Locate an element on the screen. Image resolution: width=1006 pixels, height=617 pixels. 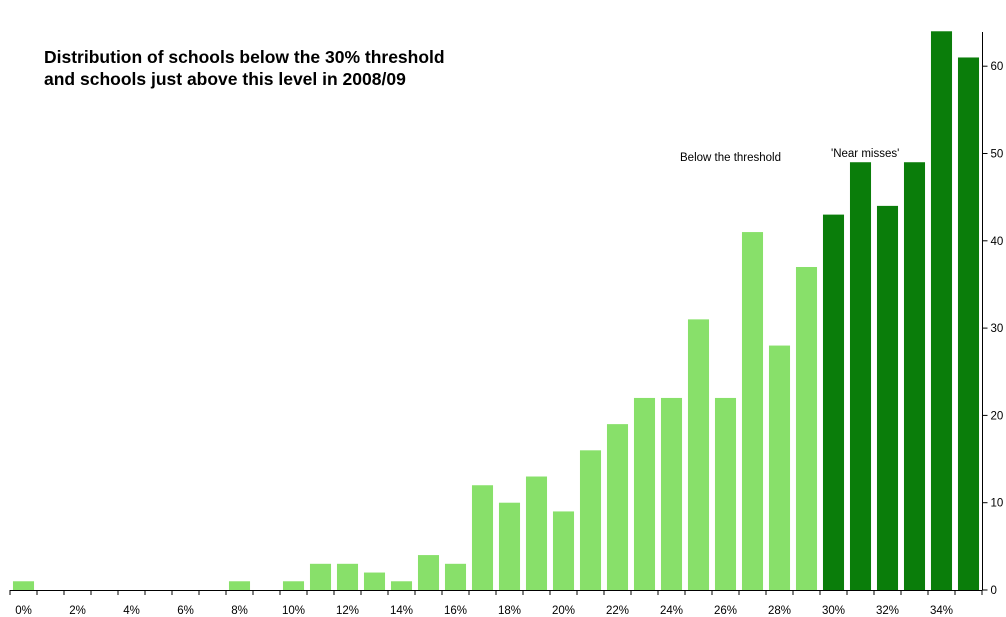
bar-26% is located at coordinates (725, 493).